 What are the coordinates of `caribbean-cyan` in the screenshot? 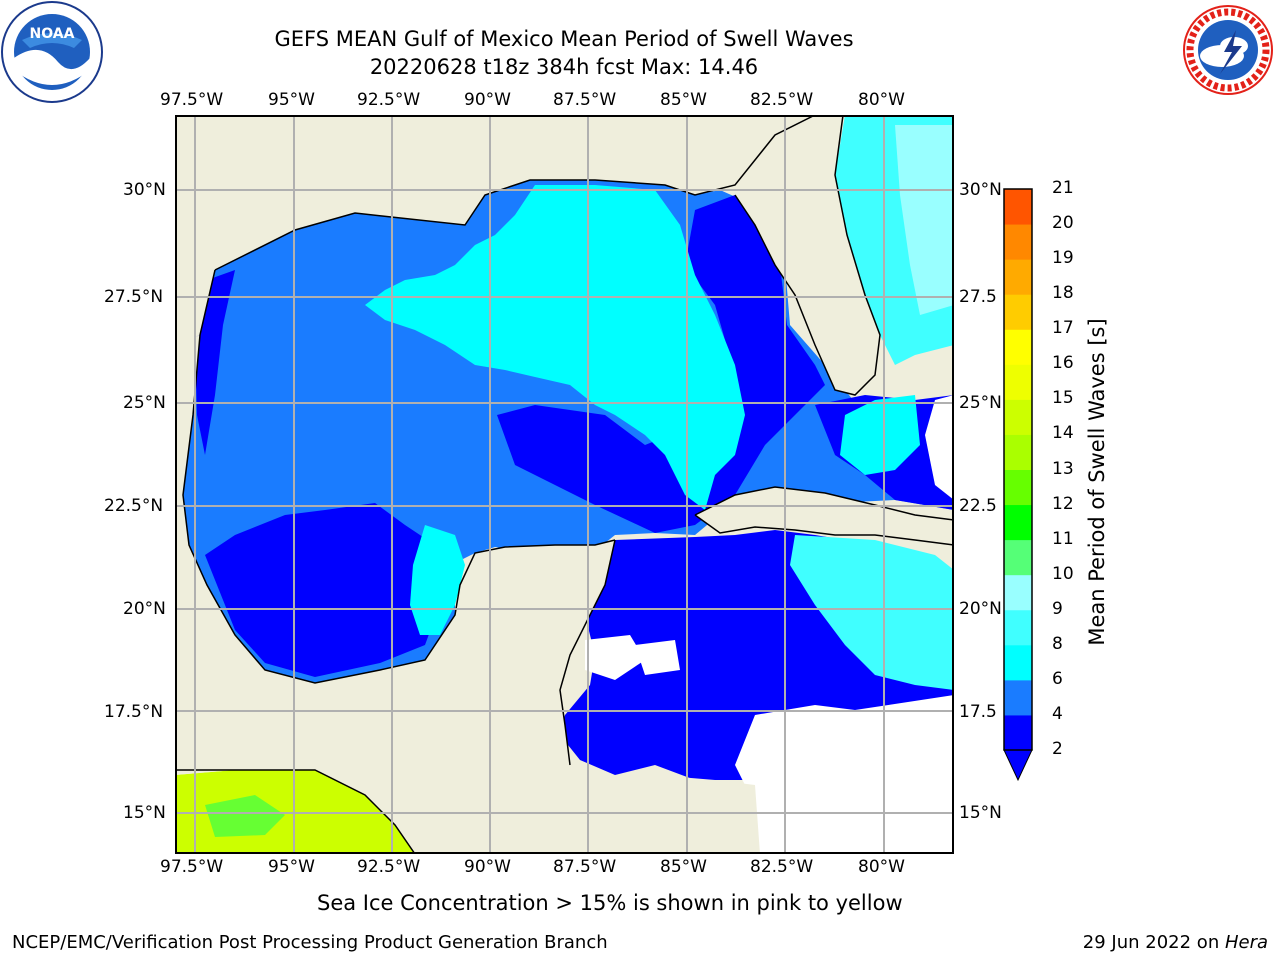 It's located at (872, 612).